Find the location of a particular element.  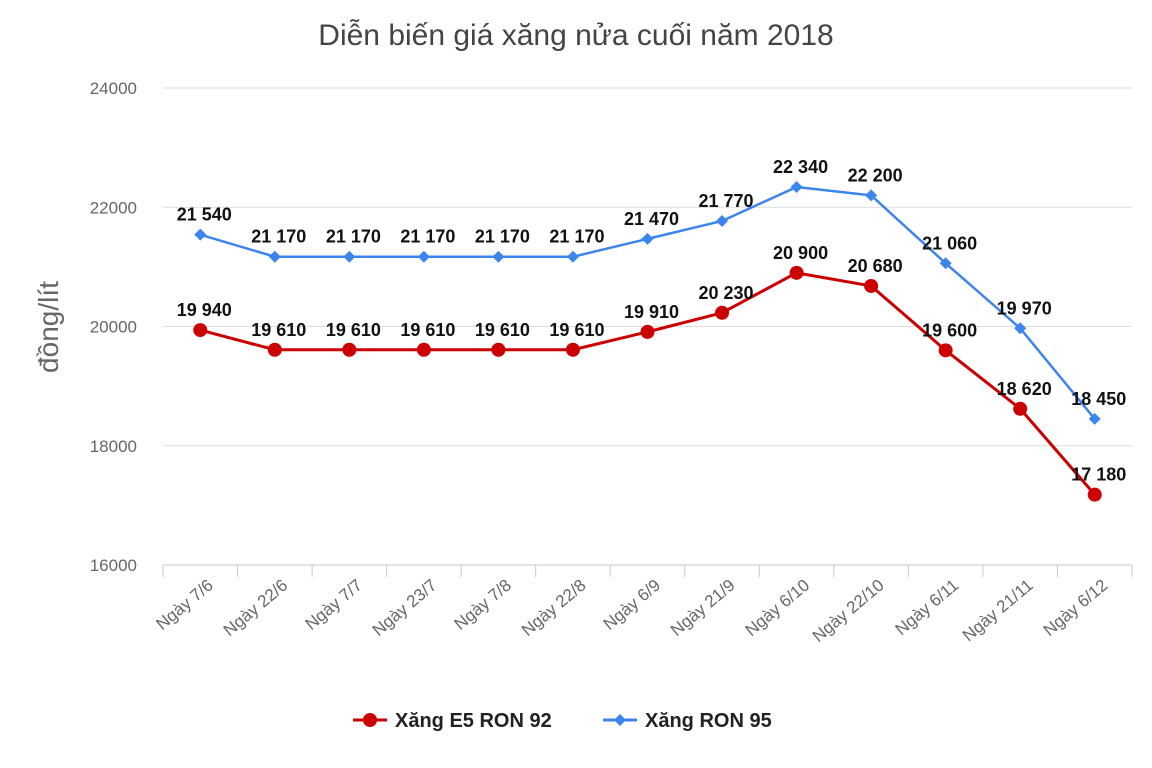

data-label: 18 450 is located at coordinates (1098, 399).